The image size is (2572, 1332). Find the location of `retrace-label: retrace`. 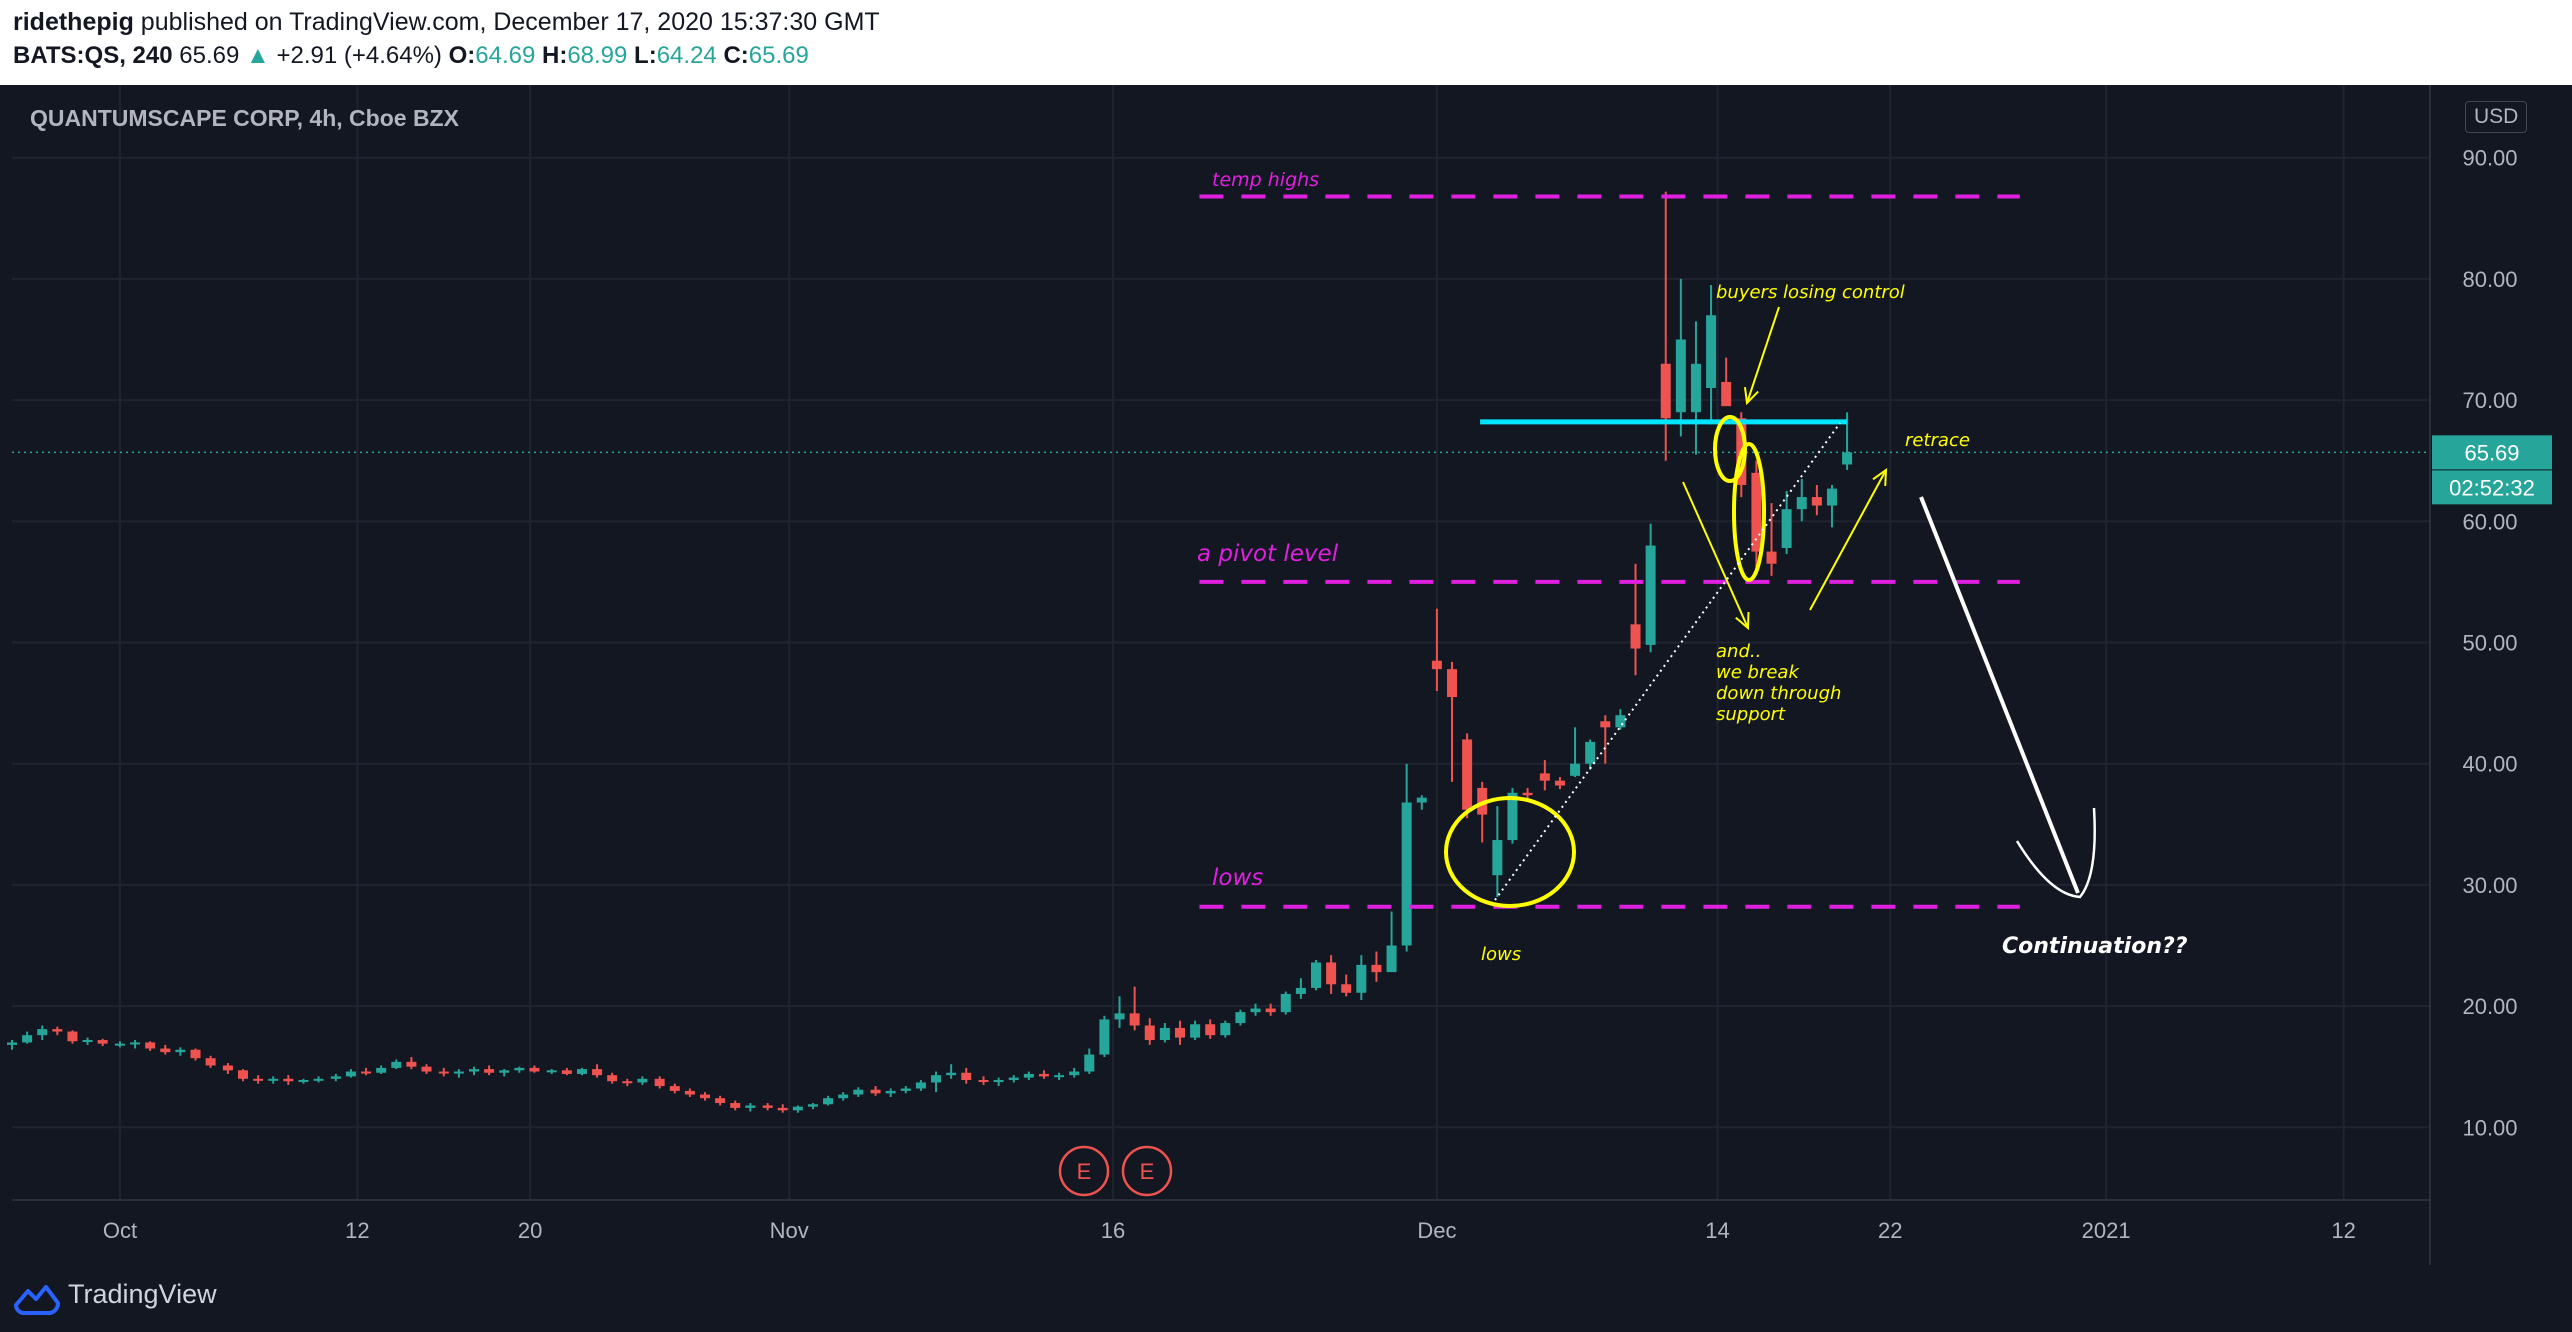

retrace-label: retrace is located at coordinates (1937, 440).